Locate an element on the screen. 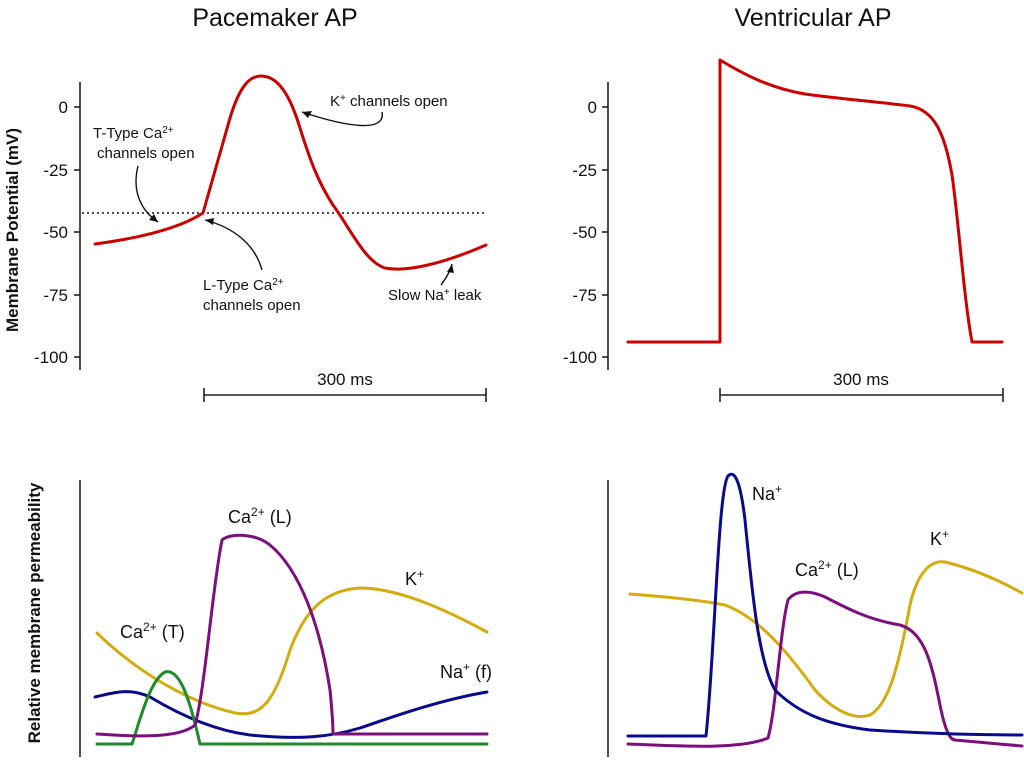 This screenshot has height=761, width=1024. ventricular-ca-l-curve is located at coordinates (825, 669).